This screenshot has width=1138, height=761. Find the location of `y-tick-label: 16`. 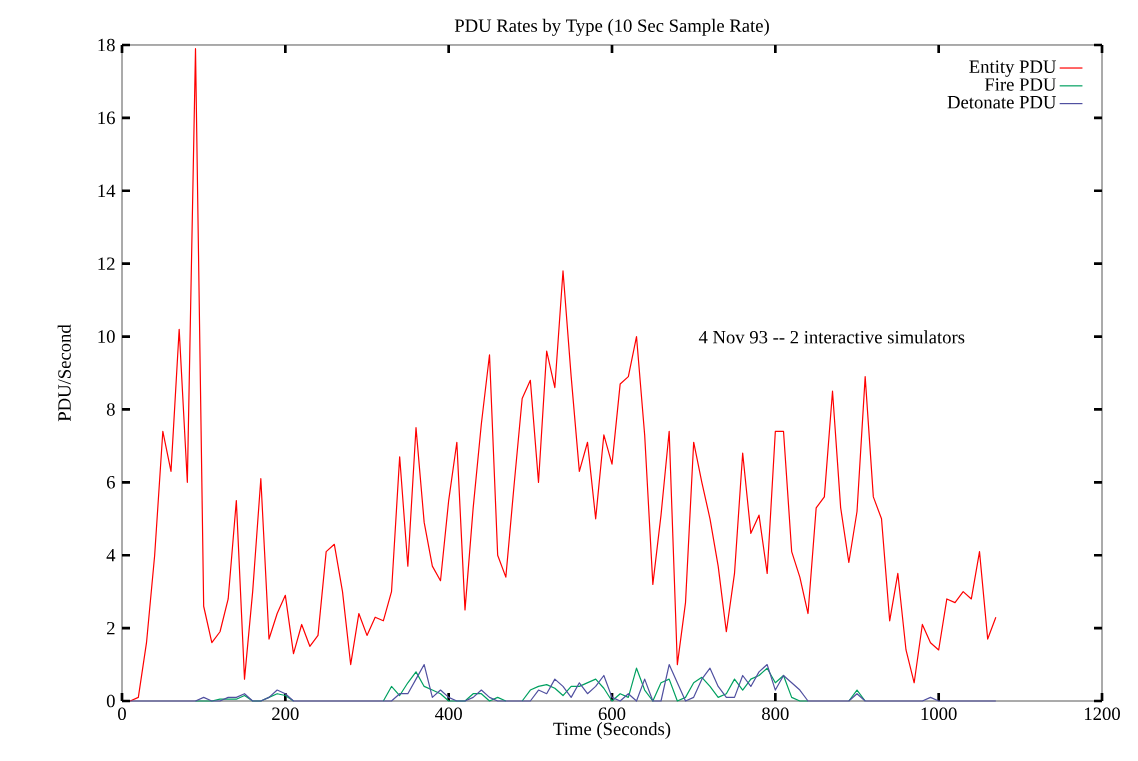

y-tick-label: 16 is located at coordinates (106, 118).